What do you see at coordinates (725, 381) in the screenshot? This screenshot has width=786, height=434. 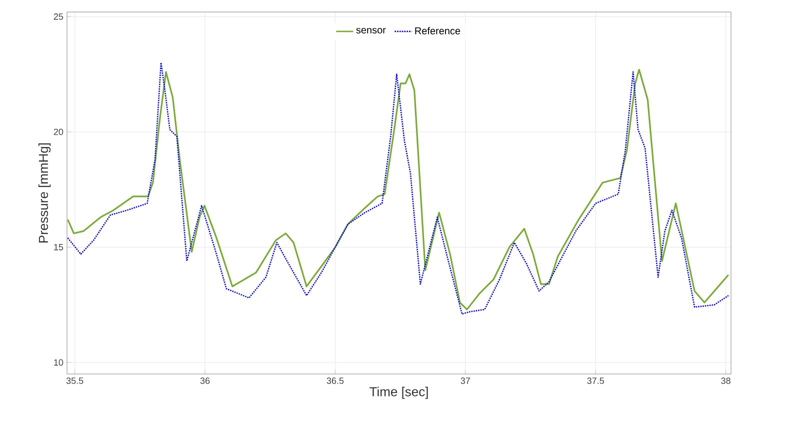 I see `x-tick-label: 38` at bounding box center [725, 381].